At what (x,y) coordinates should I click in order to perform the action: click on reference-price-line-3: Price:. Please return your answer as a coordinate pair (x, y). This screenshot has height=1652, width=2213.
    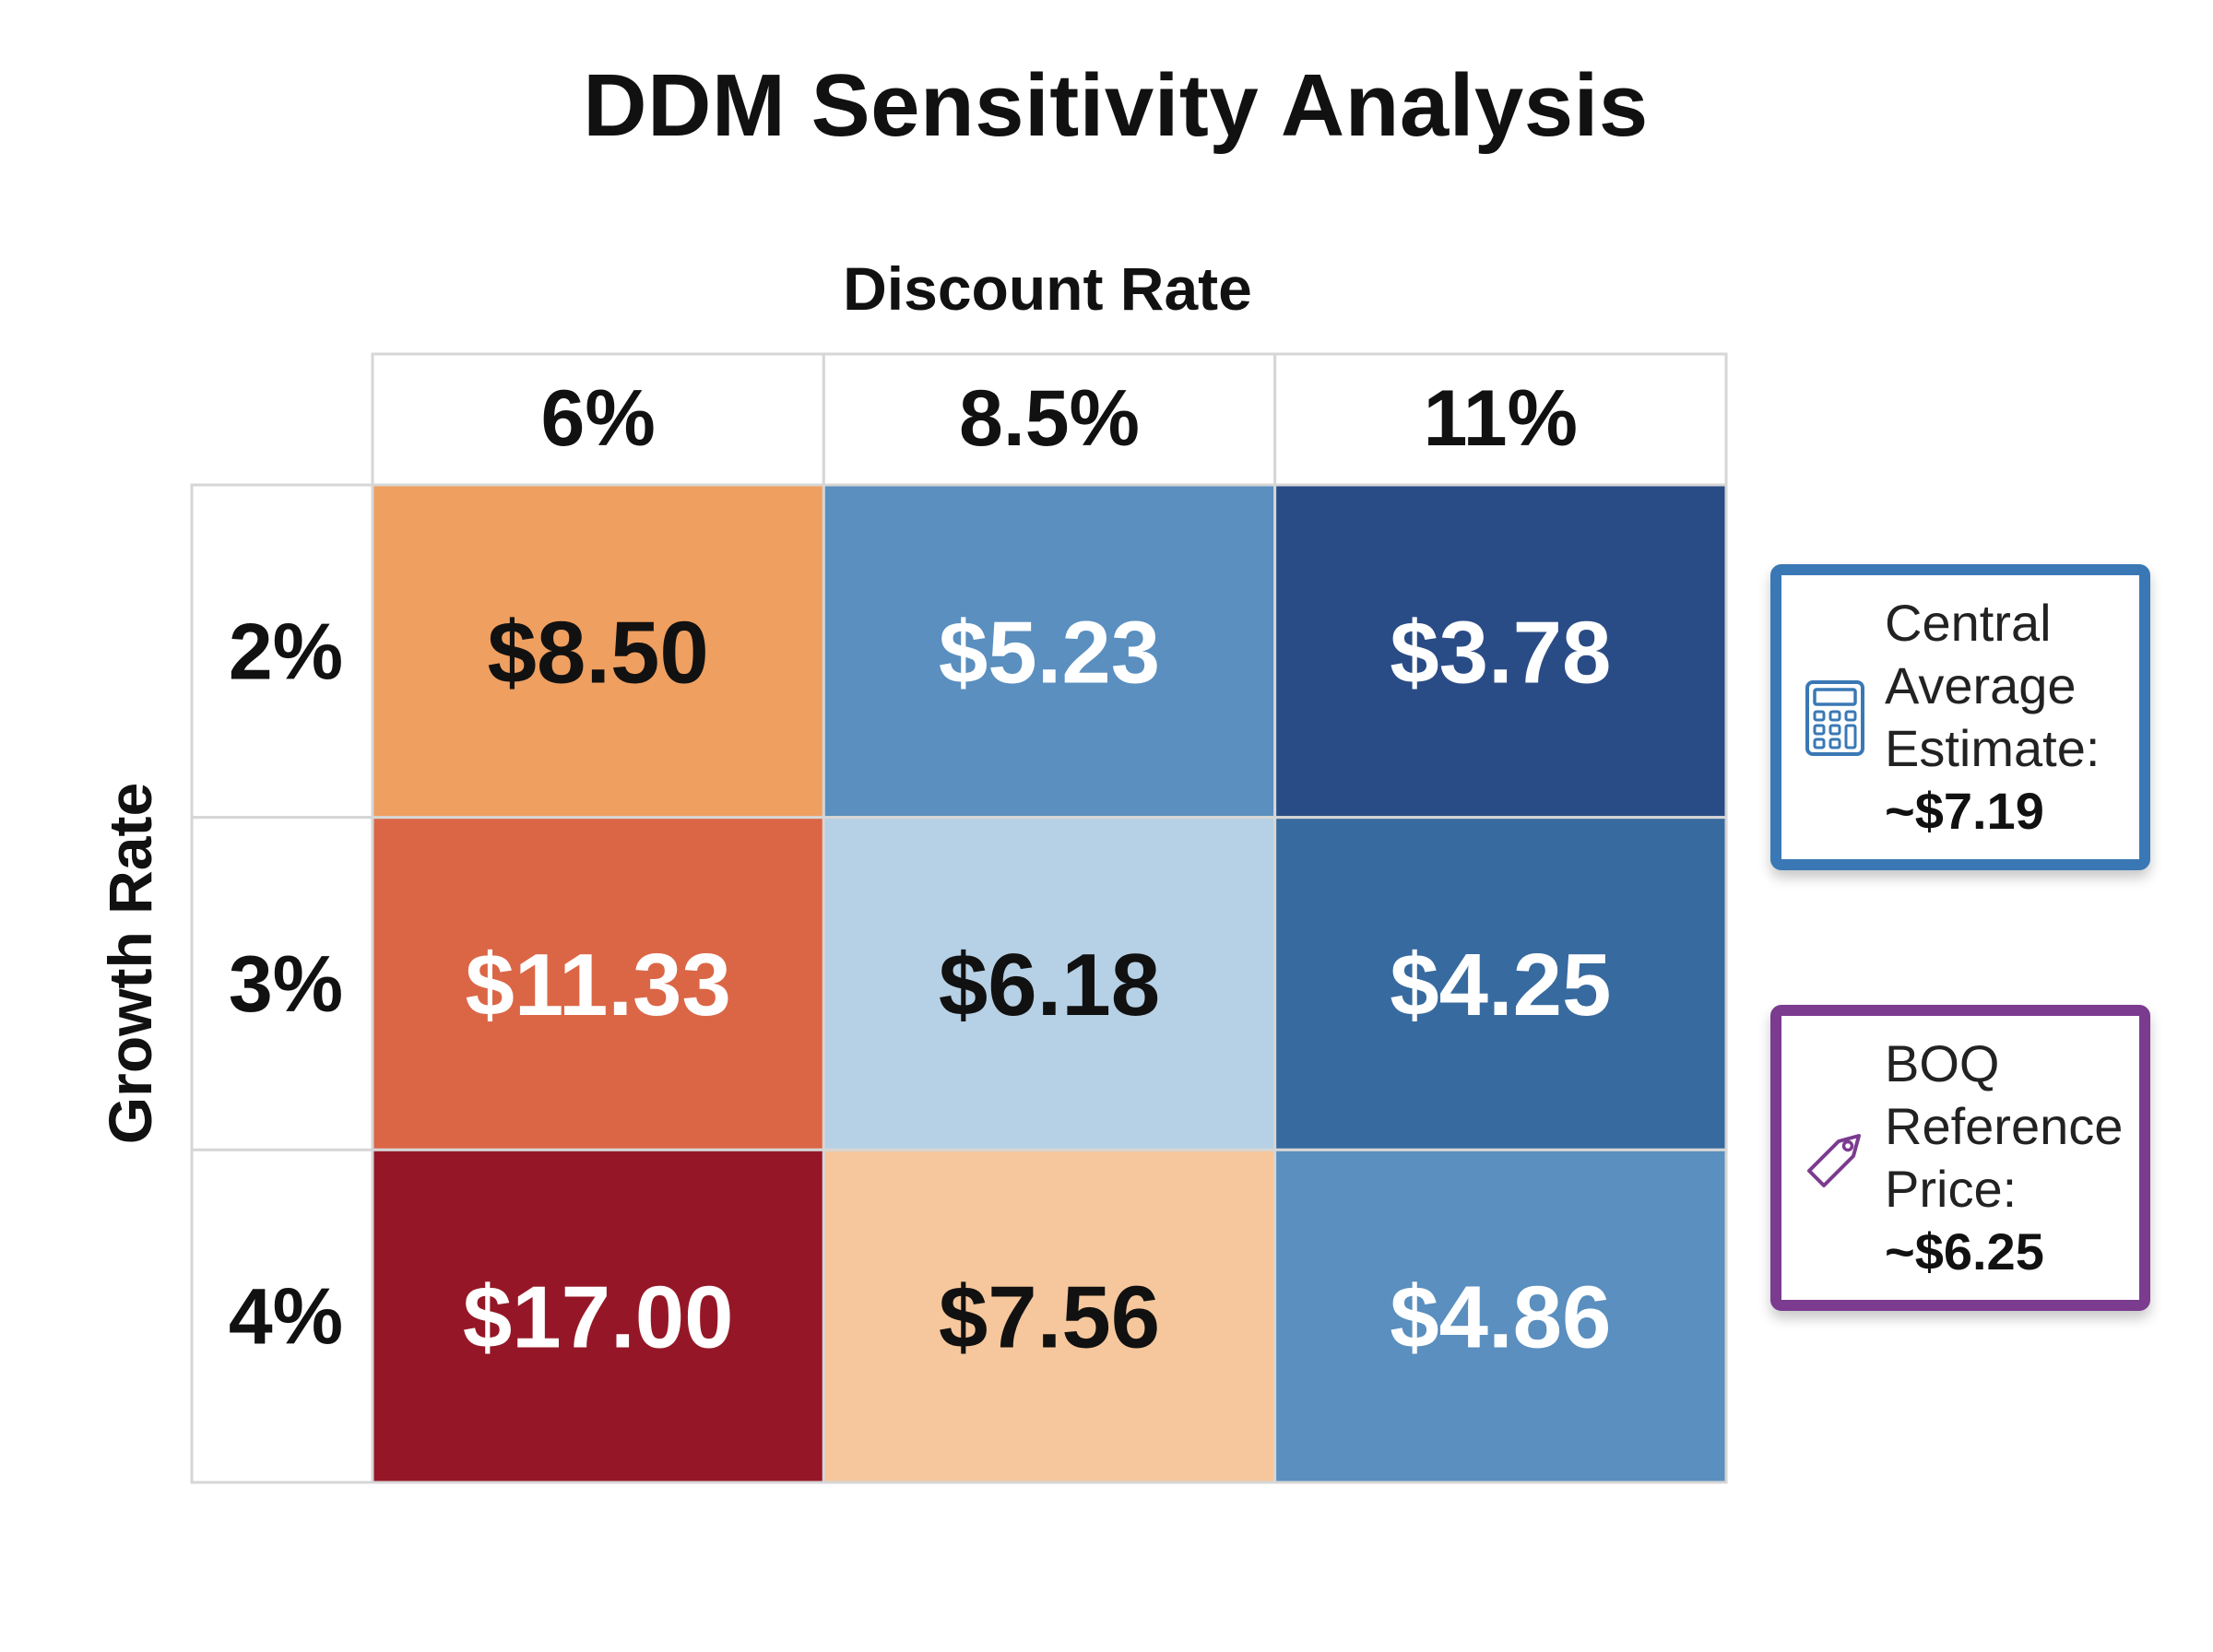
    Looking at the image, I should click on (1951, 1189).